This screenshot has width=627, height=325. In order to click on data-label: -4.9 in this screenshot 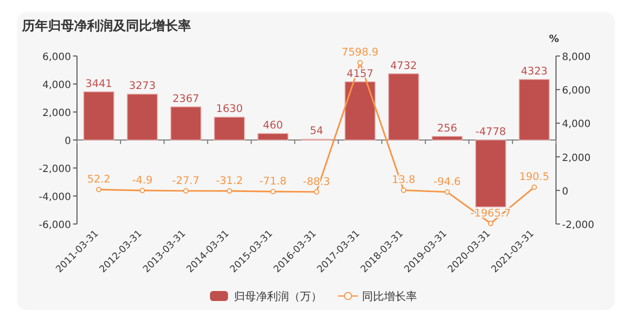, I will do `click(142, 180)`.